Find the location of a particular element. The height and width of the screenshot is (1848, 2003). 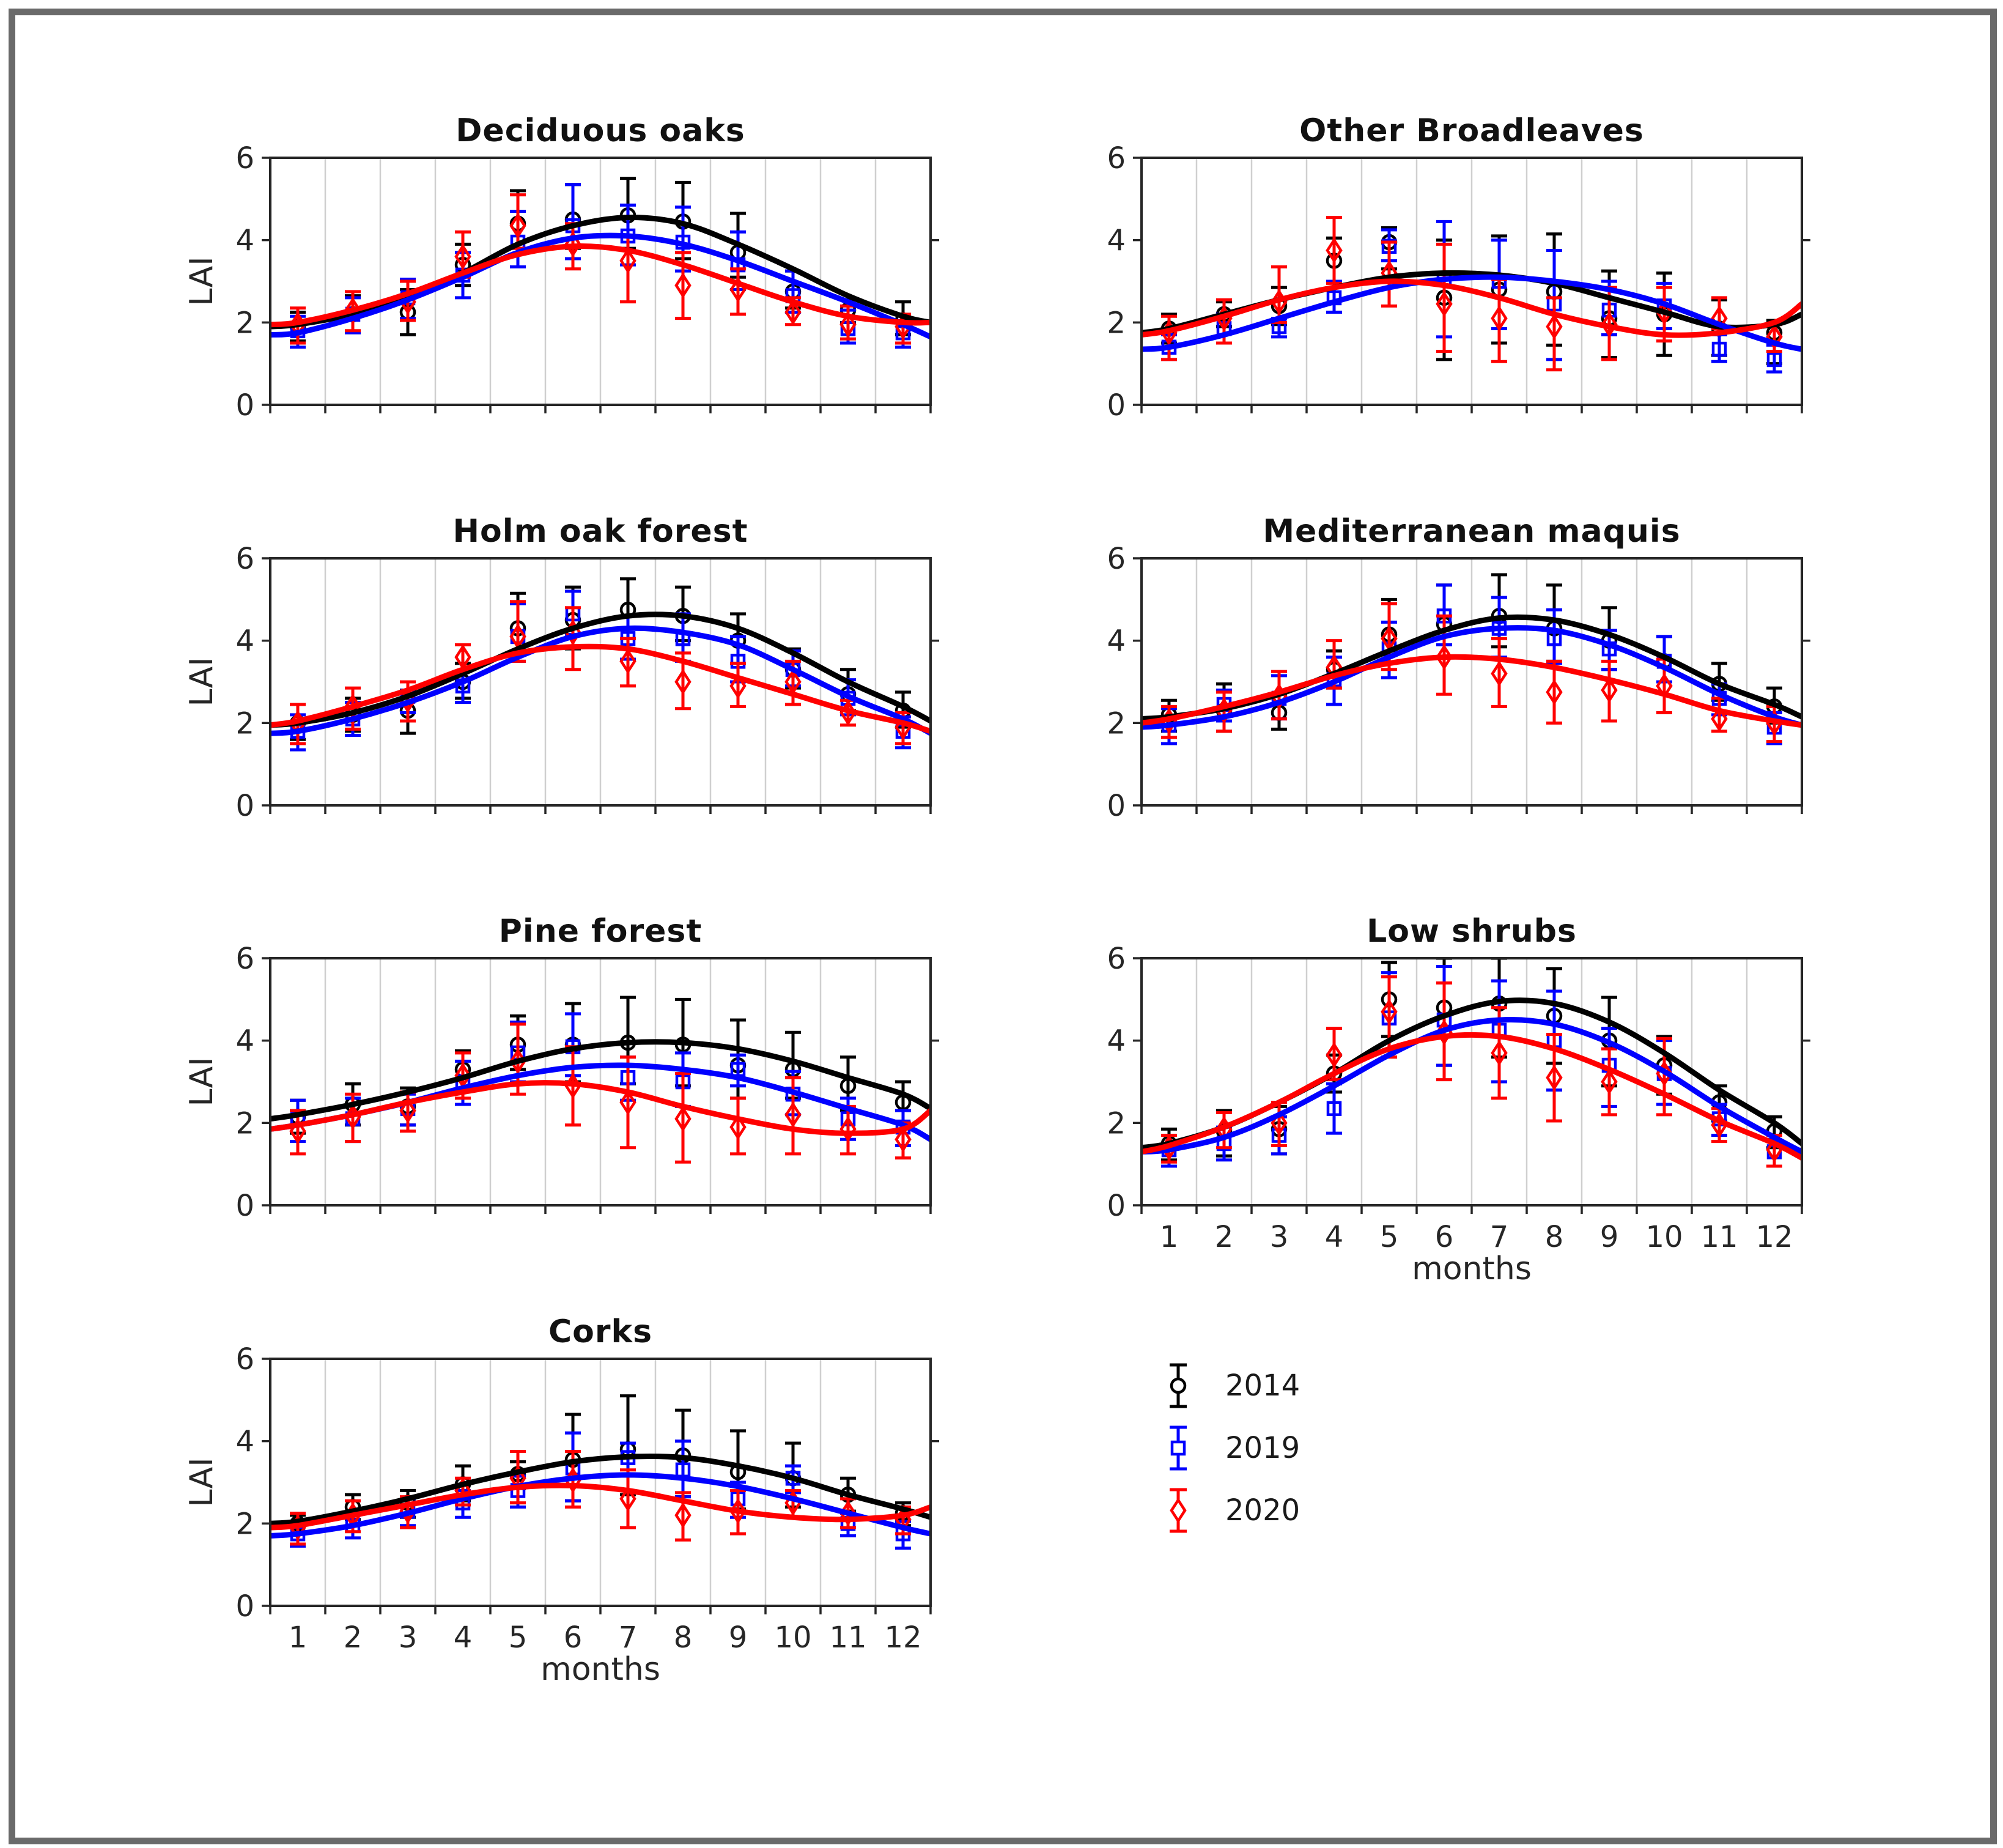

legend-item-2019: 2019 is located at coordinates (1232, 1448).